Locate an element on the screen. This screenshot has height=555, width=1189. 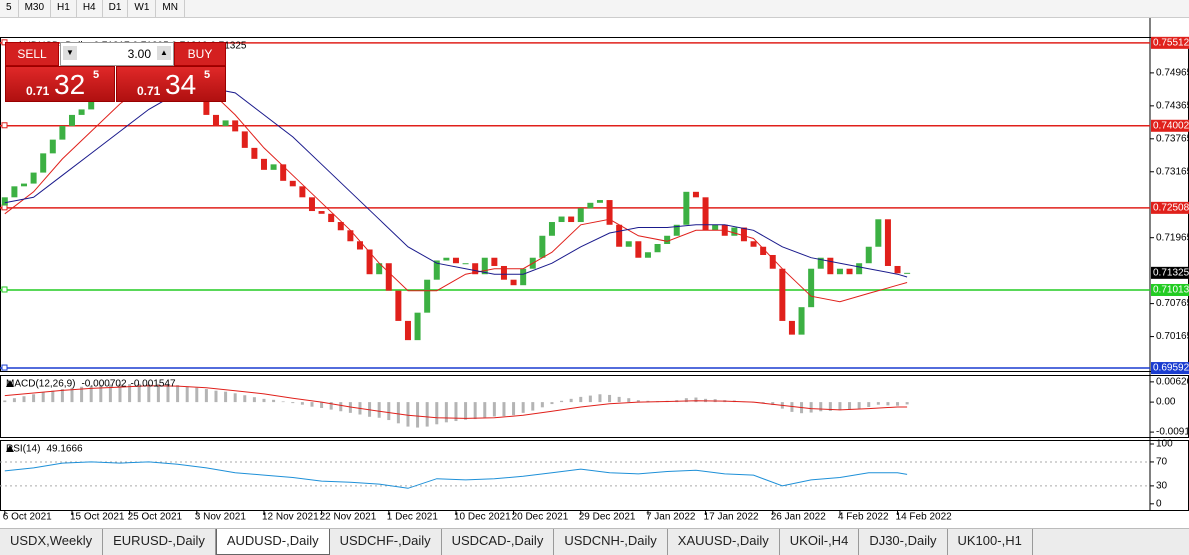
chart-tab: USDX,Weekly is located at coordinates (52, 542).